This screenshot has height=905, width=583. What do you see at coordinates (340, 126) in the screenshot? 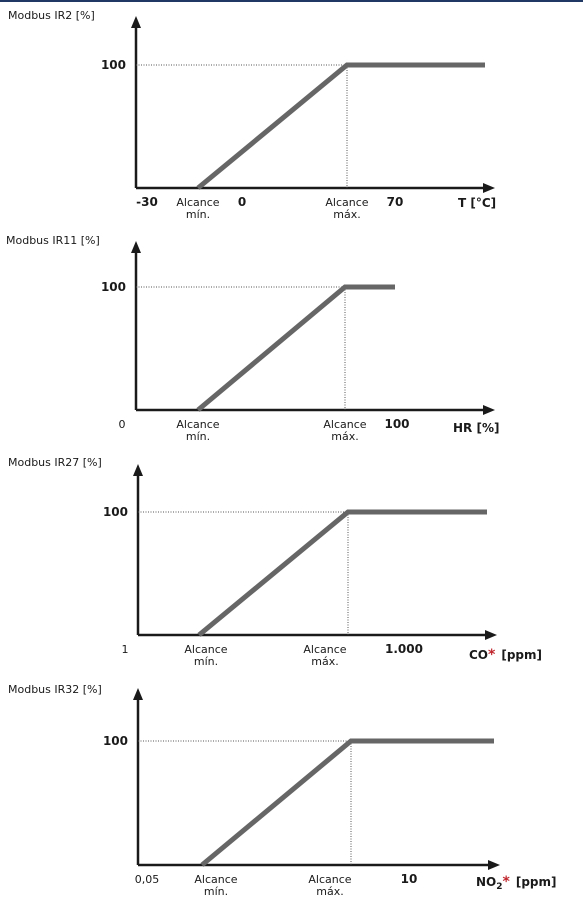
I see `chart-1-series-line` at bounding box center [340, 126].